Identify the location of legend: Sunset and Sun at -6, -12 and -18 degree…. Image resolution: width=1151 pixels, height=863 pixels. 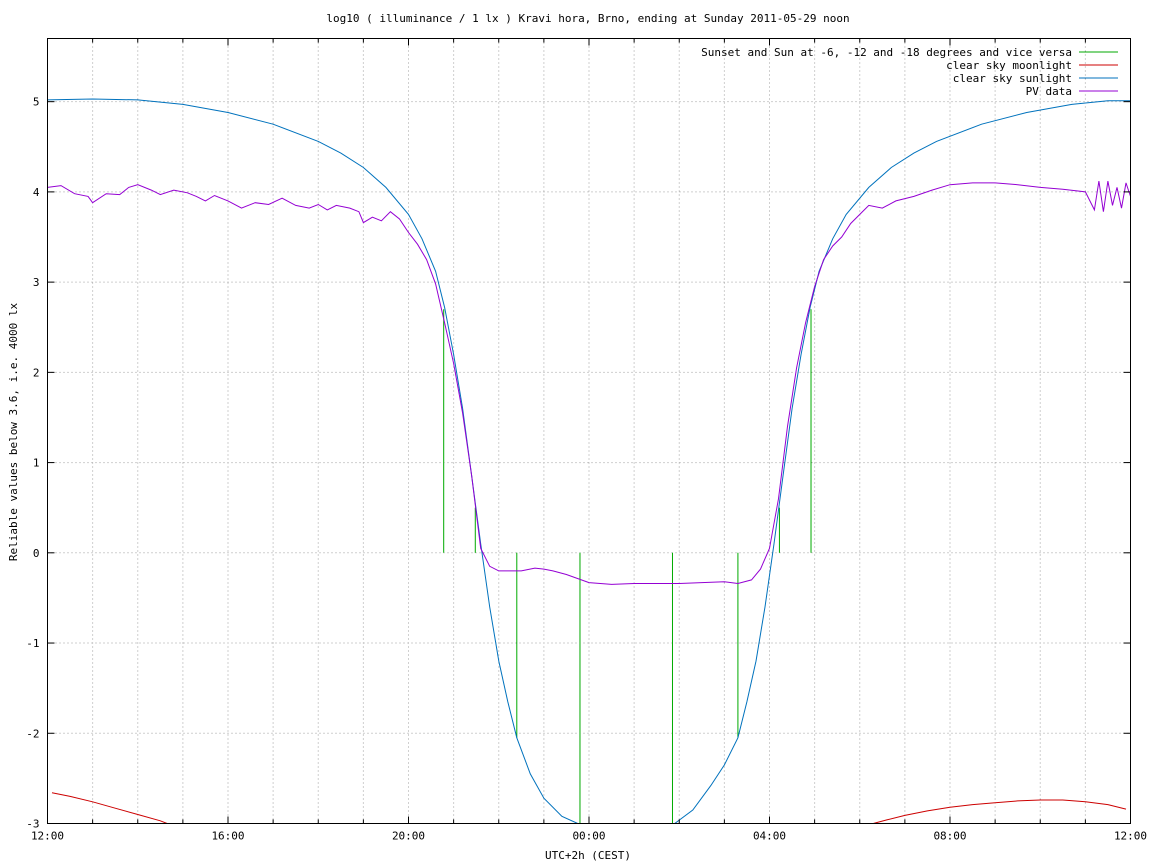
(909, 72).